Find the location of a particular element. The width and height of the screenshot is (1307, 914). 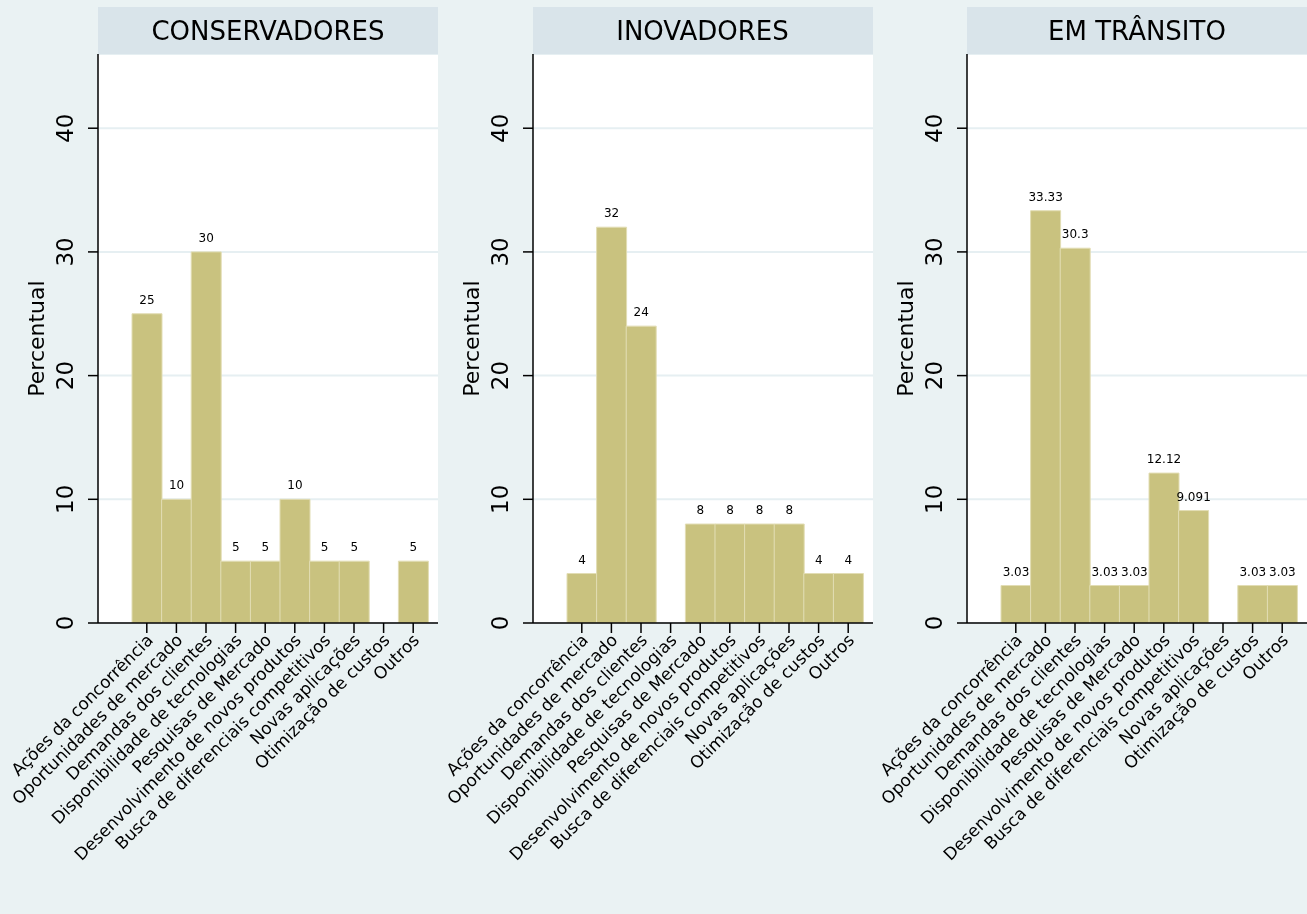

data-label: 25 is located at coordinates (147, 299).